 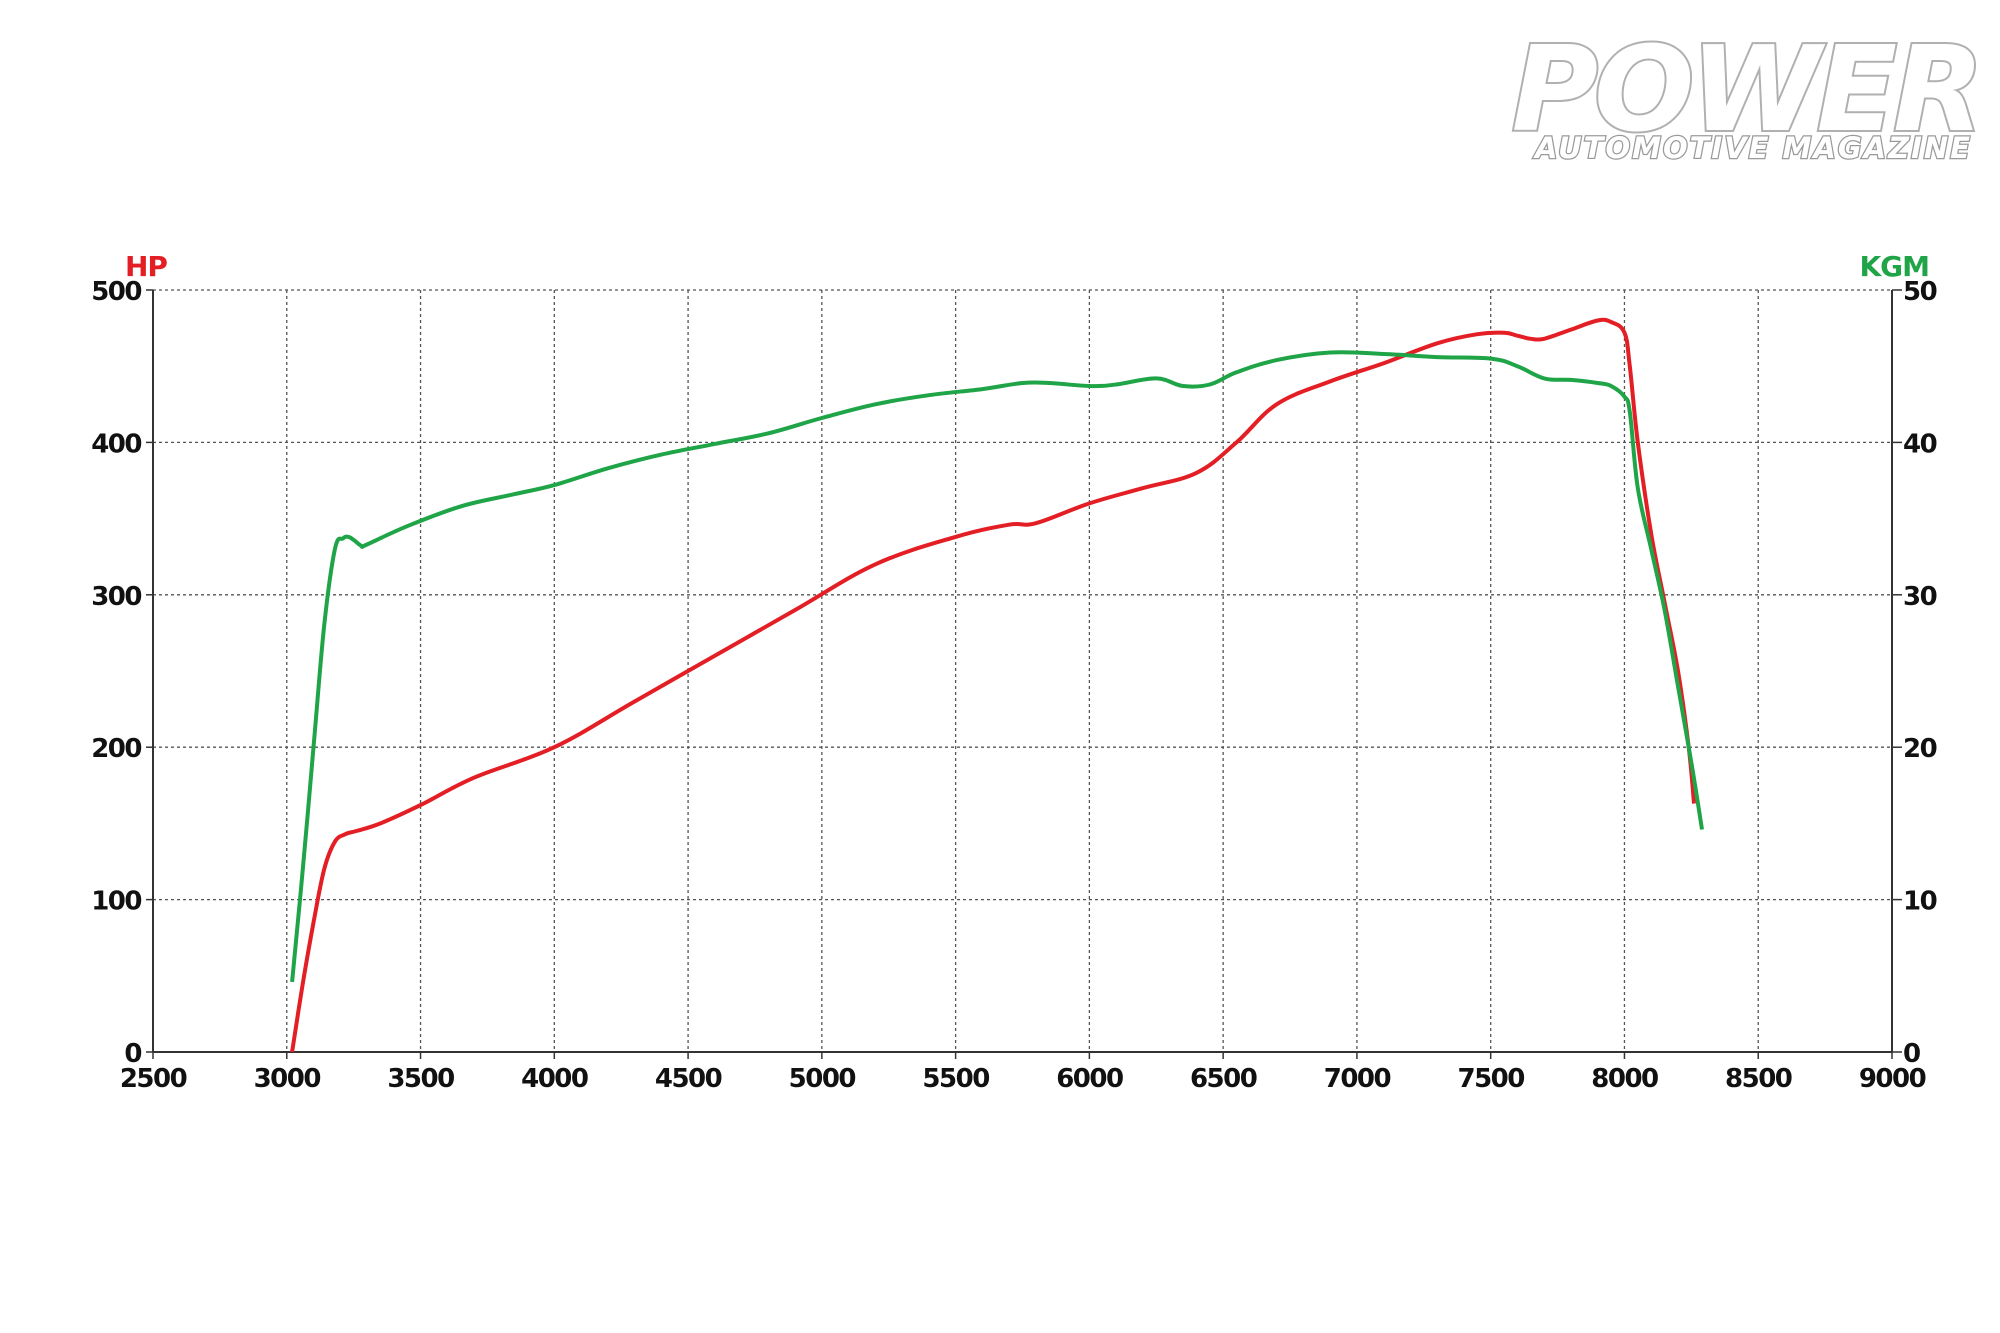 I want to click on x-tick-label-6000: 6000, so click(x=1089, y=1079).